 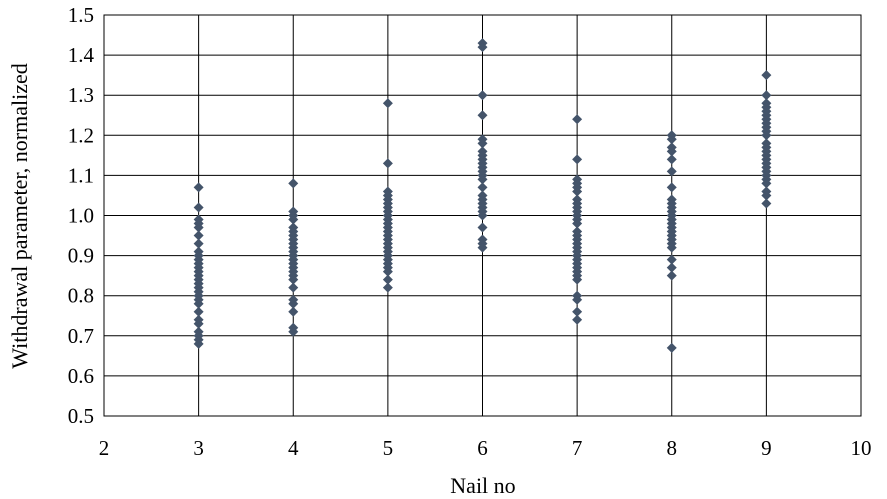 I want to click on x-axis-ticks: 2 3 4 5 6 7 8 9 10, so click(x=485, y=448).